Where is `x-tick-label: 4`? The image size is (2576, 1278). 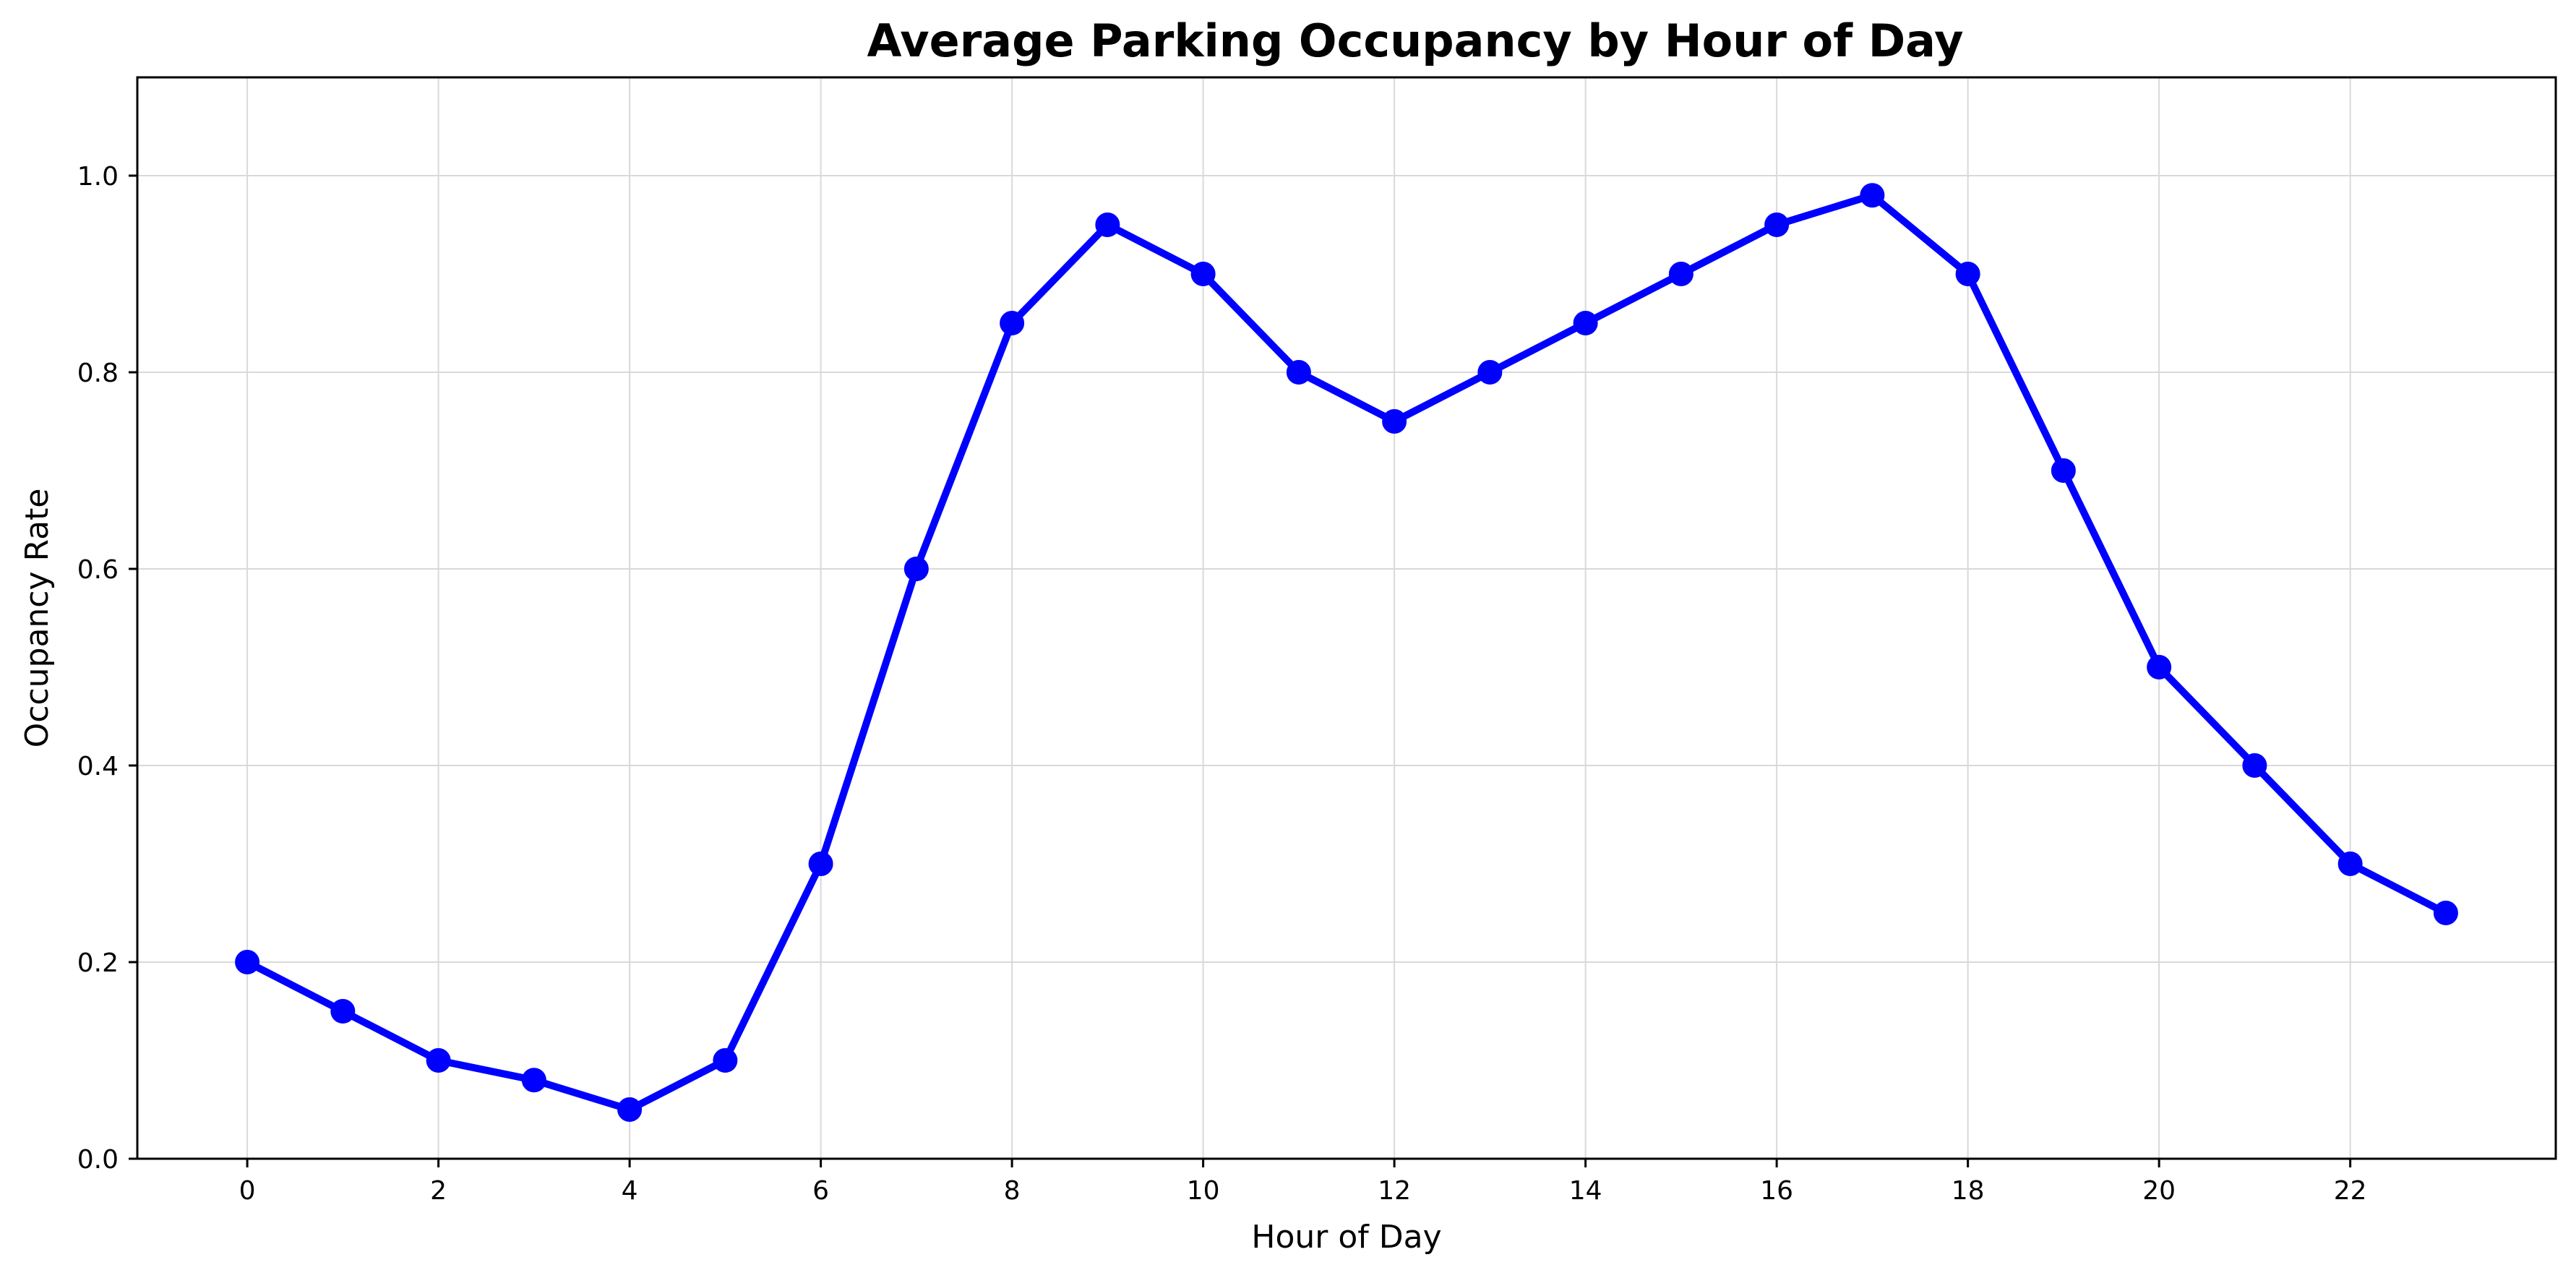
x-tick-label: 4 is located at coordinates (630, 1191).